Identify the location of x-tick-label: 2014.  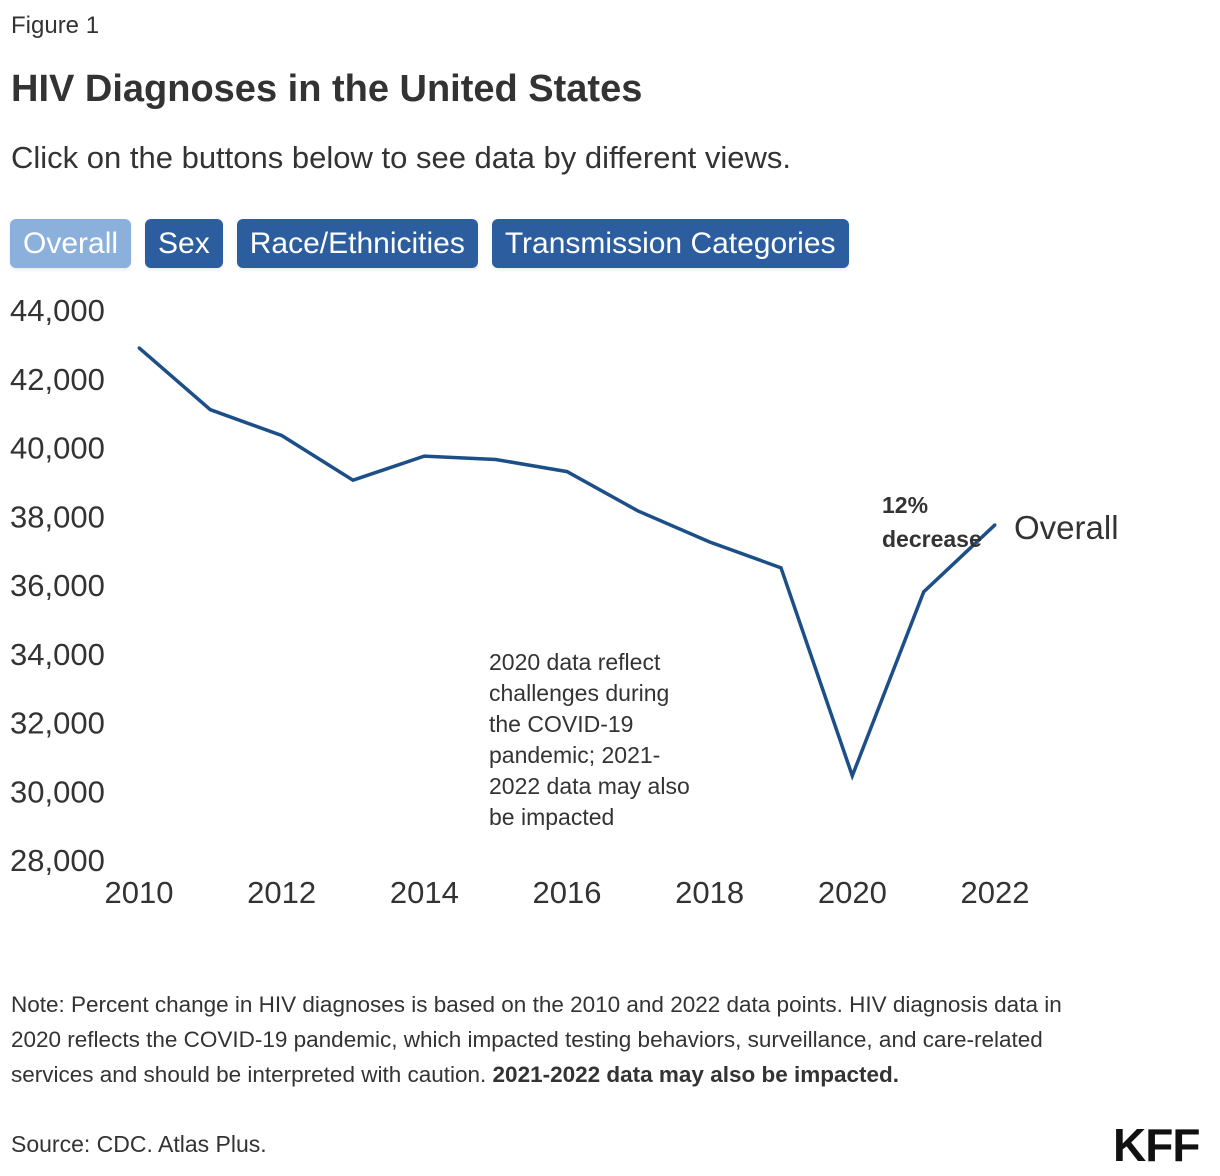
(424, 892).